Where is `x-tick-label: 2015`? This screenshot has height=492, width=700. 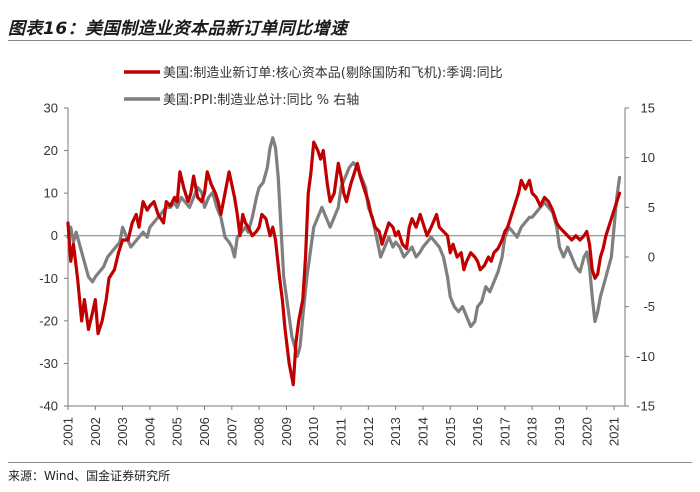
x-tick-label: 2015 is located at coordinates (450, 431).